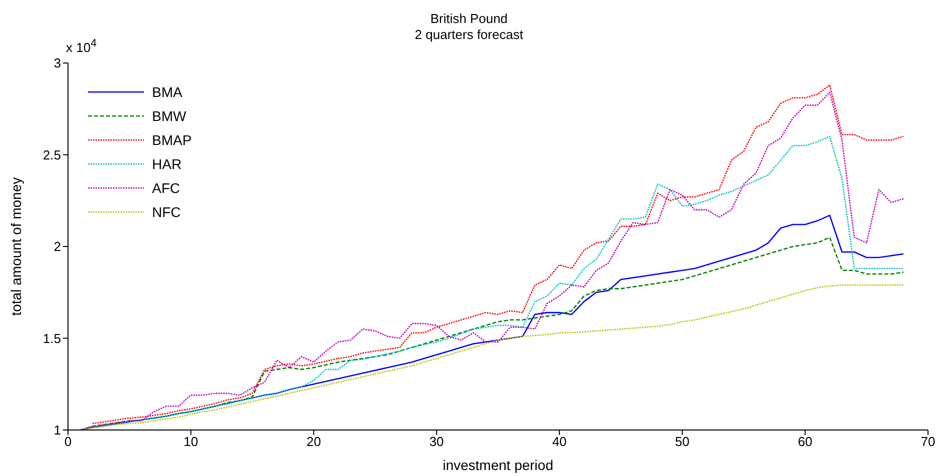  Describe the element at coordinates (166, 212) in the screenshot. I see `legend-label: NFC` at that location.